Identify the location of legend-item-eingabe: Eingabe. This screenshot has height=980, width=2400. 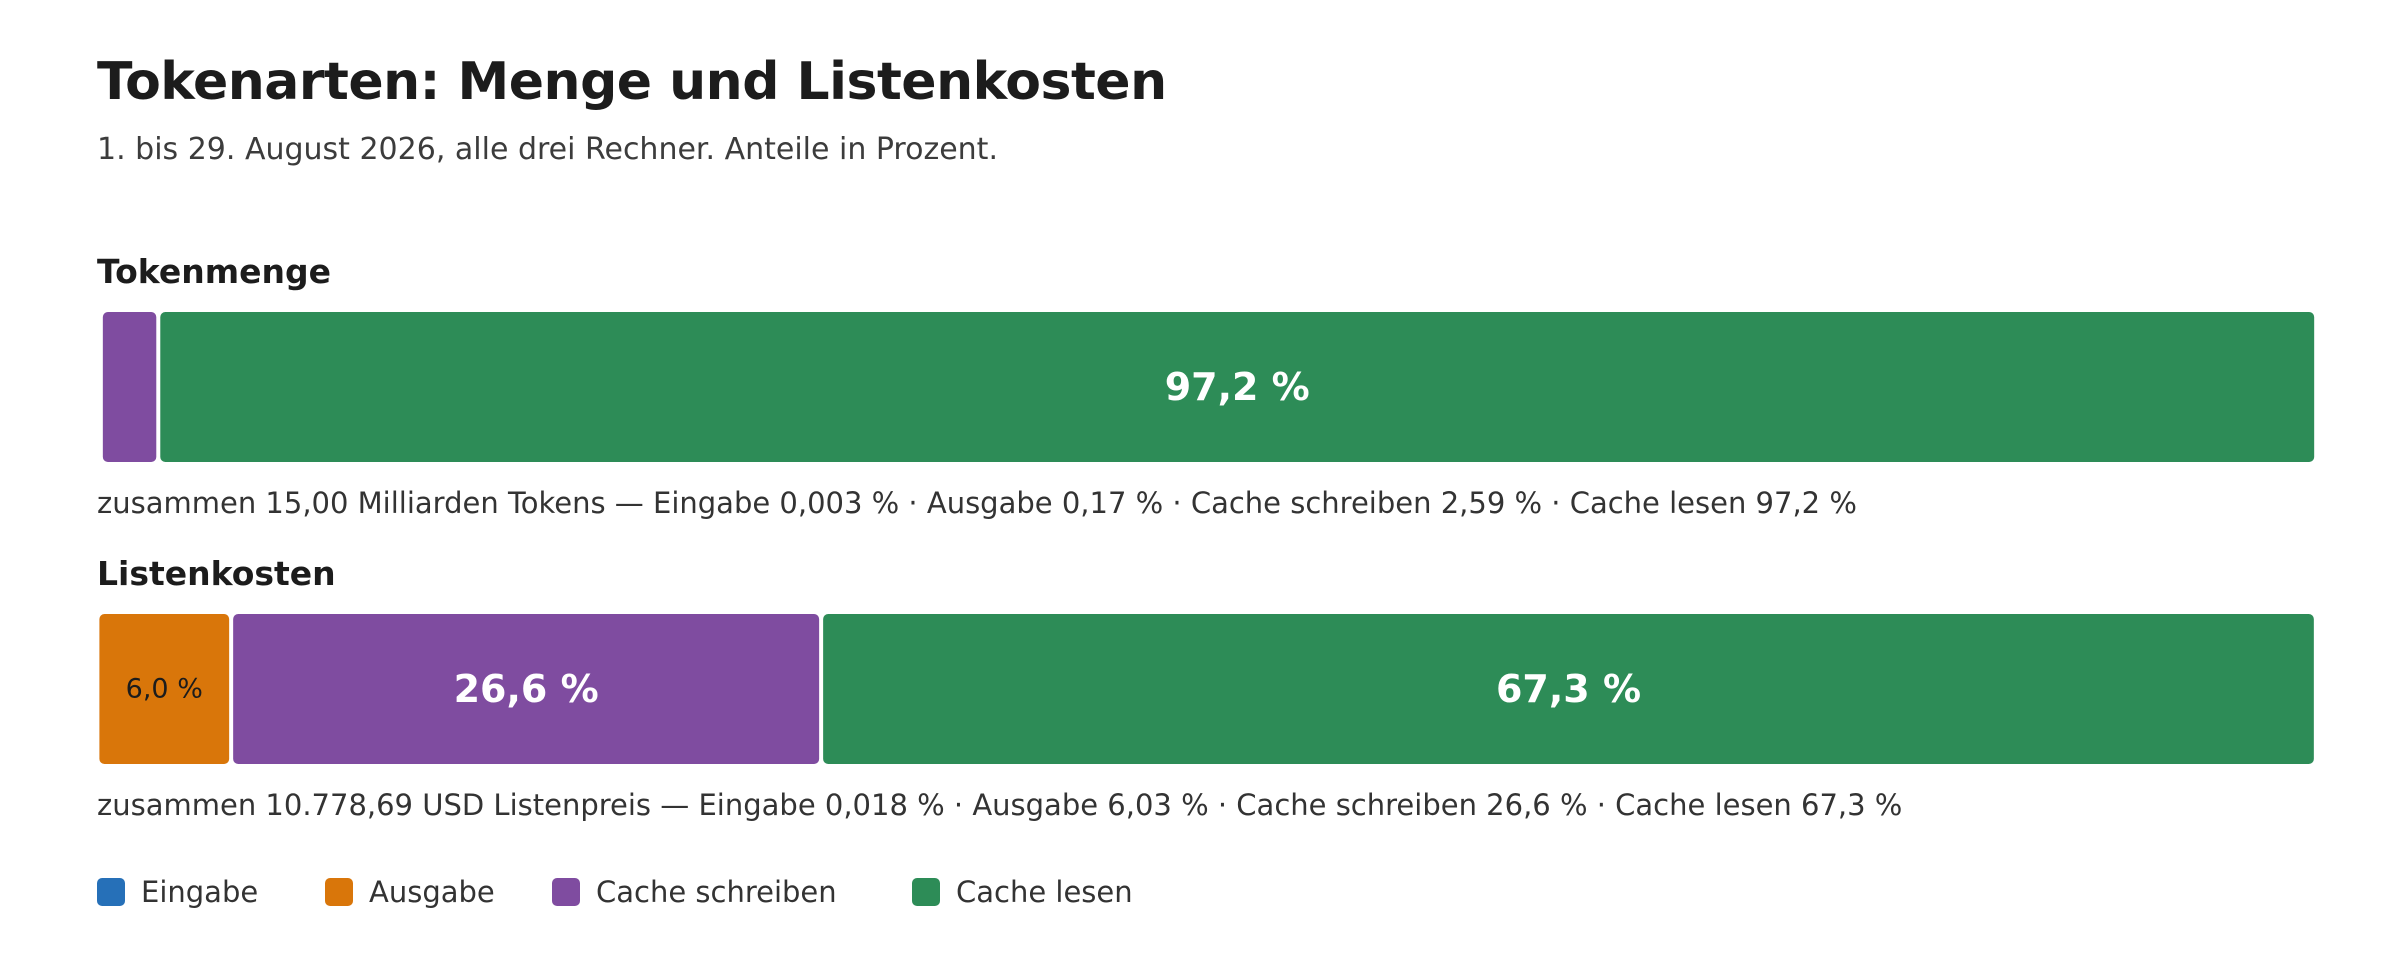
(177, 892).